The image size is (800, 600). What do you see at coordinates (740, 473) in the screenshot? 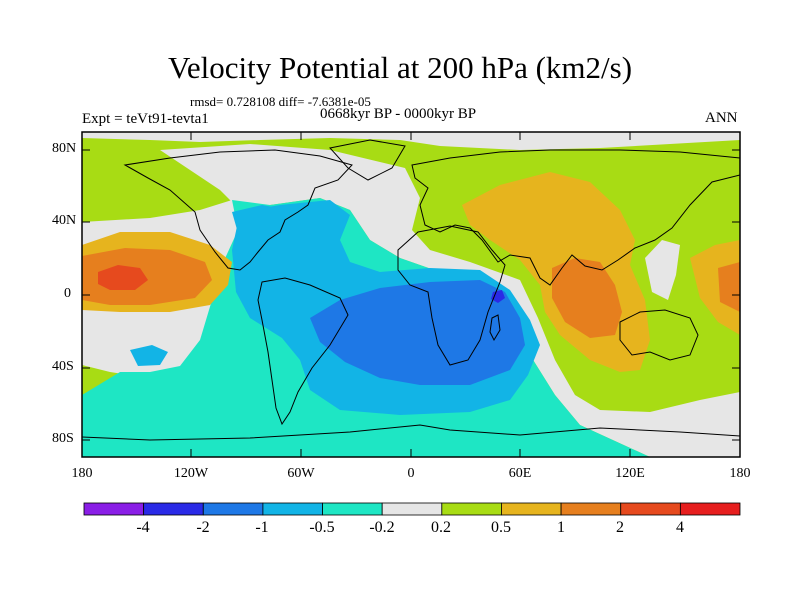
I see `lon-label-180e: 180` at bounding box center [740, 473].